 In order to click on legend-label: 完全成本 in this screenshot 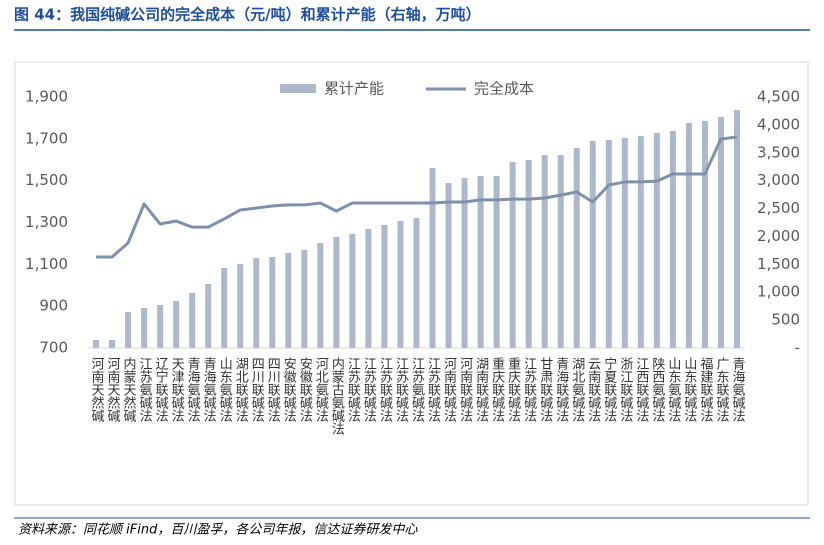, I will do `click(504, 89)`.